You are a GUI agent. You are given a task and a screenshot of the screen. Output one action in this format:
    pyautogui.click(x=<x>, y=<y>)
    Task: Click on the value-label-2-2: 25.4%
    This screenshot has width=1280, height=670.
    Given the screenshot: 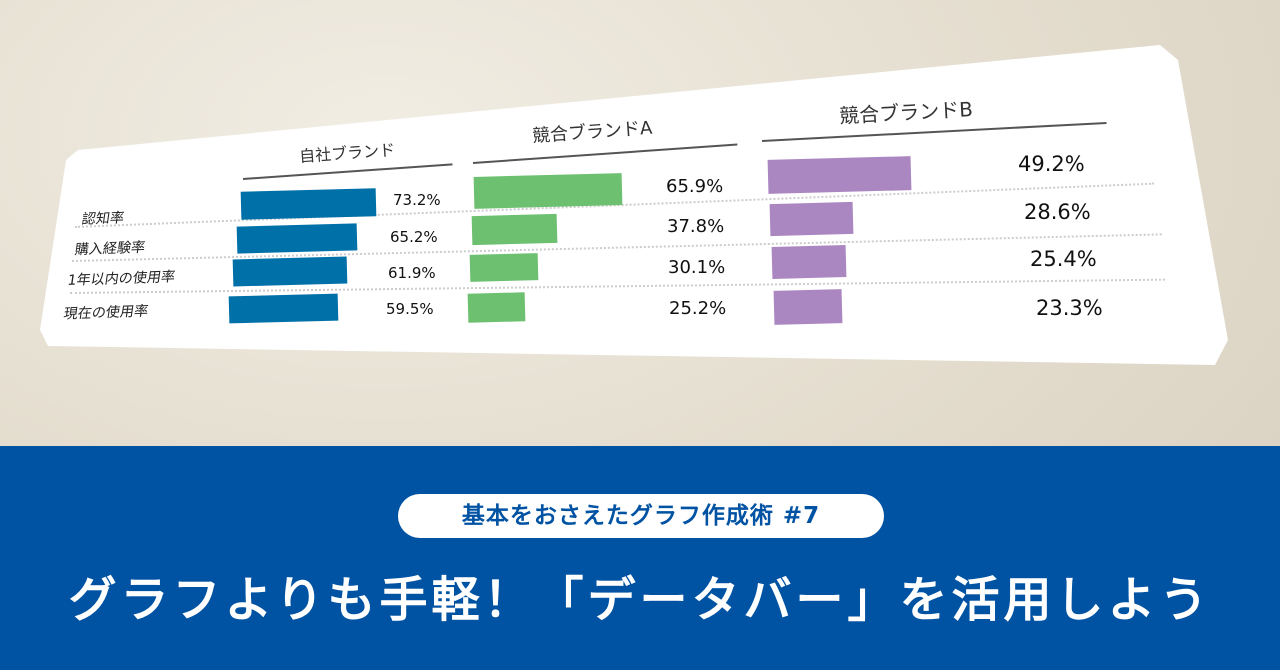 What is the action you would take?
    pyautogui.click(x=1063, y=259)
    